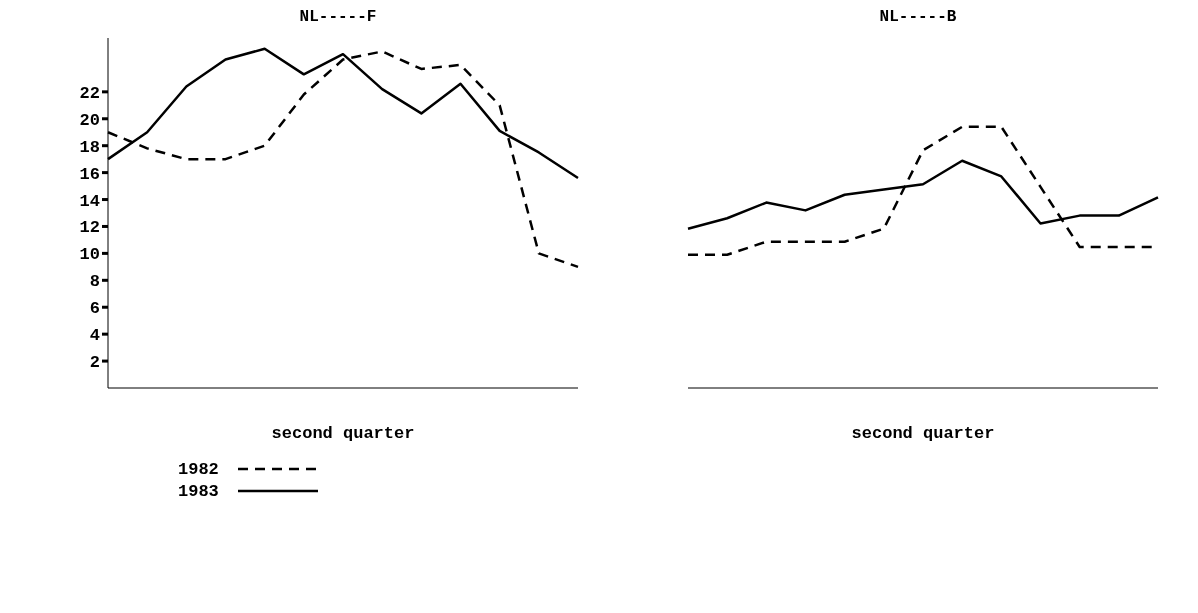  Describe the element at coordinates (94, 309) in the screenshot. I see `y-tick-label: 6` at that location.